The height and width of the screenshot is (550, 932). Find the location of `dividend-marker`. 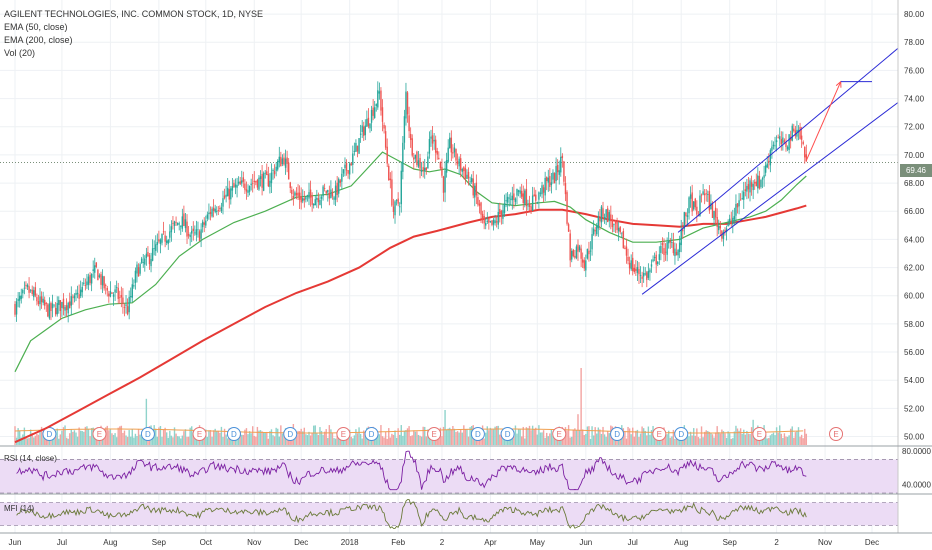

dividend-marker is located at coordinates (233, 434).